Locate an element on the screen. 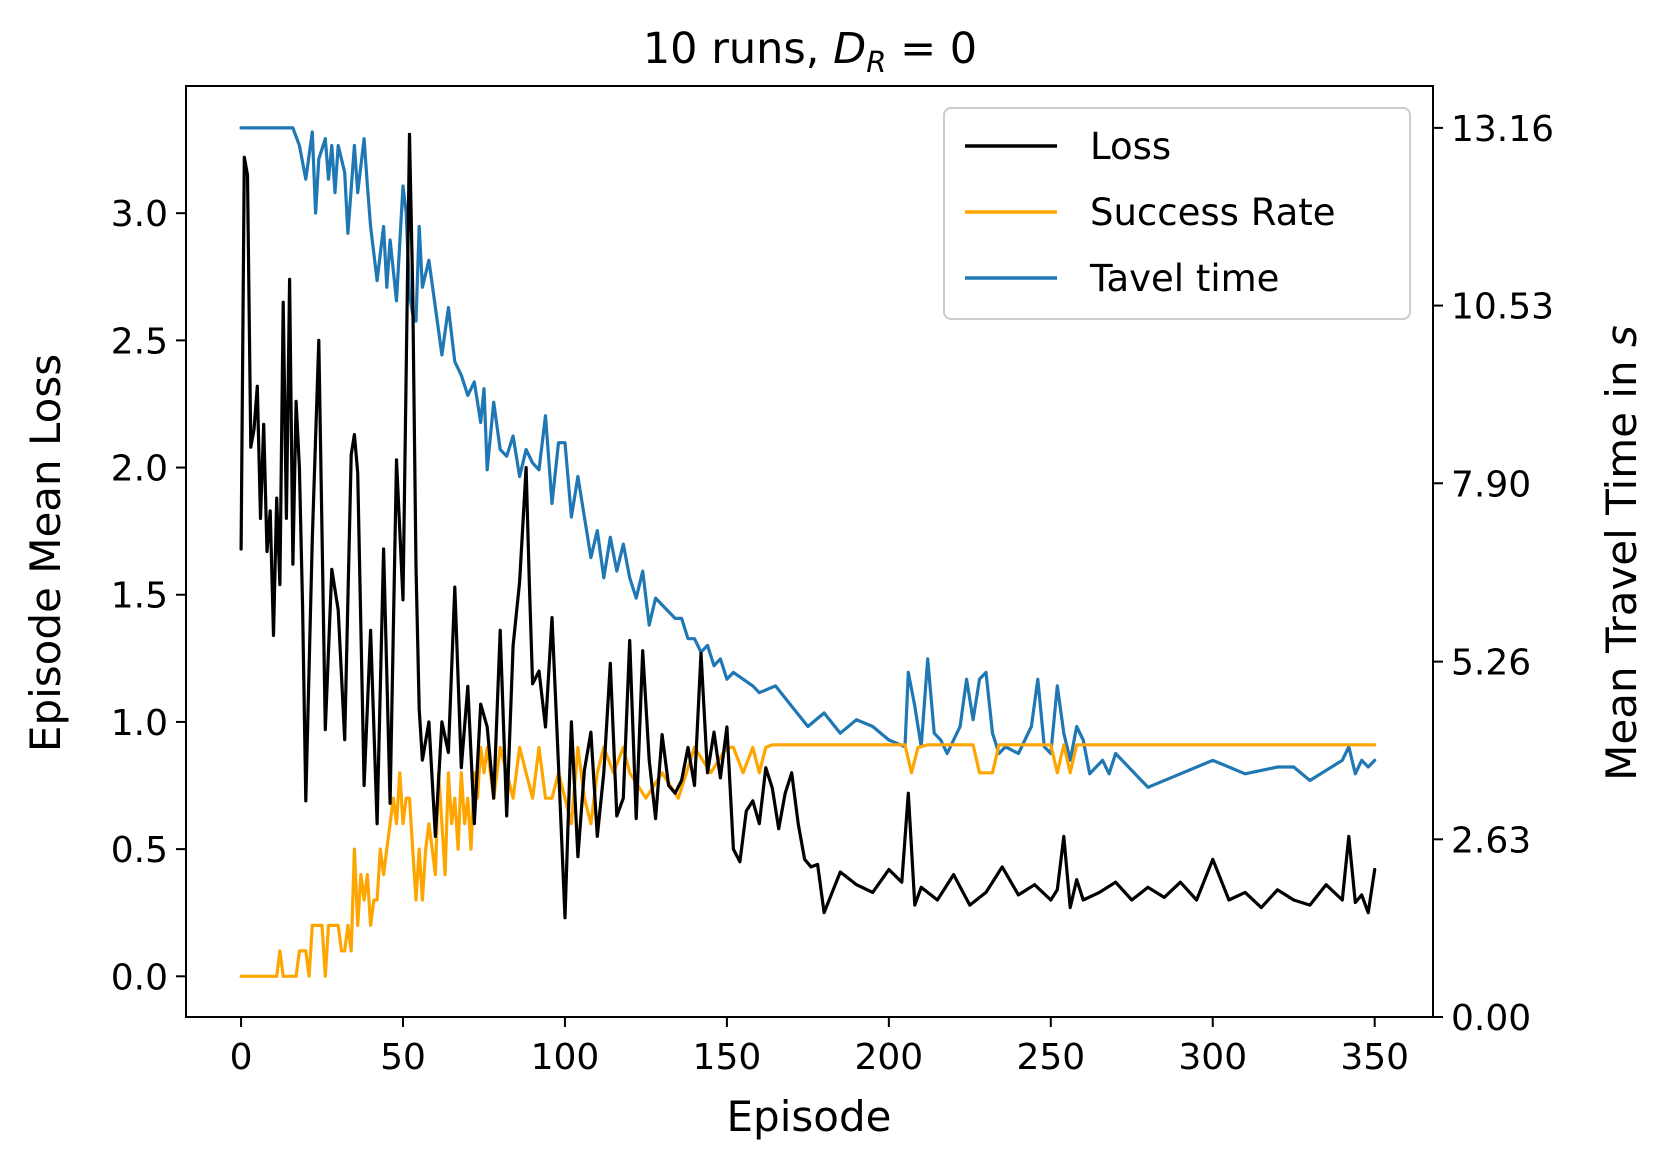 The width and height of the screenshot is (1667, 1166). x-tick-label: 300 is located at coordinates (1212, 1057).